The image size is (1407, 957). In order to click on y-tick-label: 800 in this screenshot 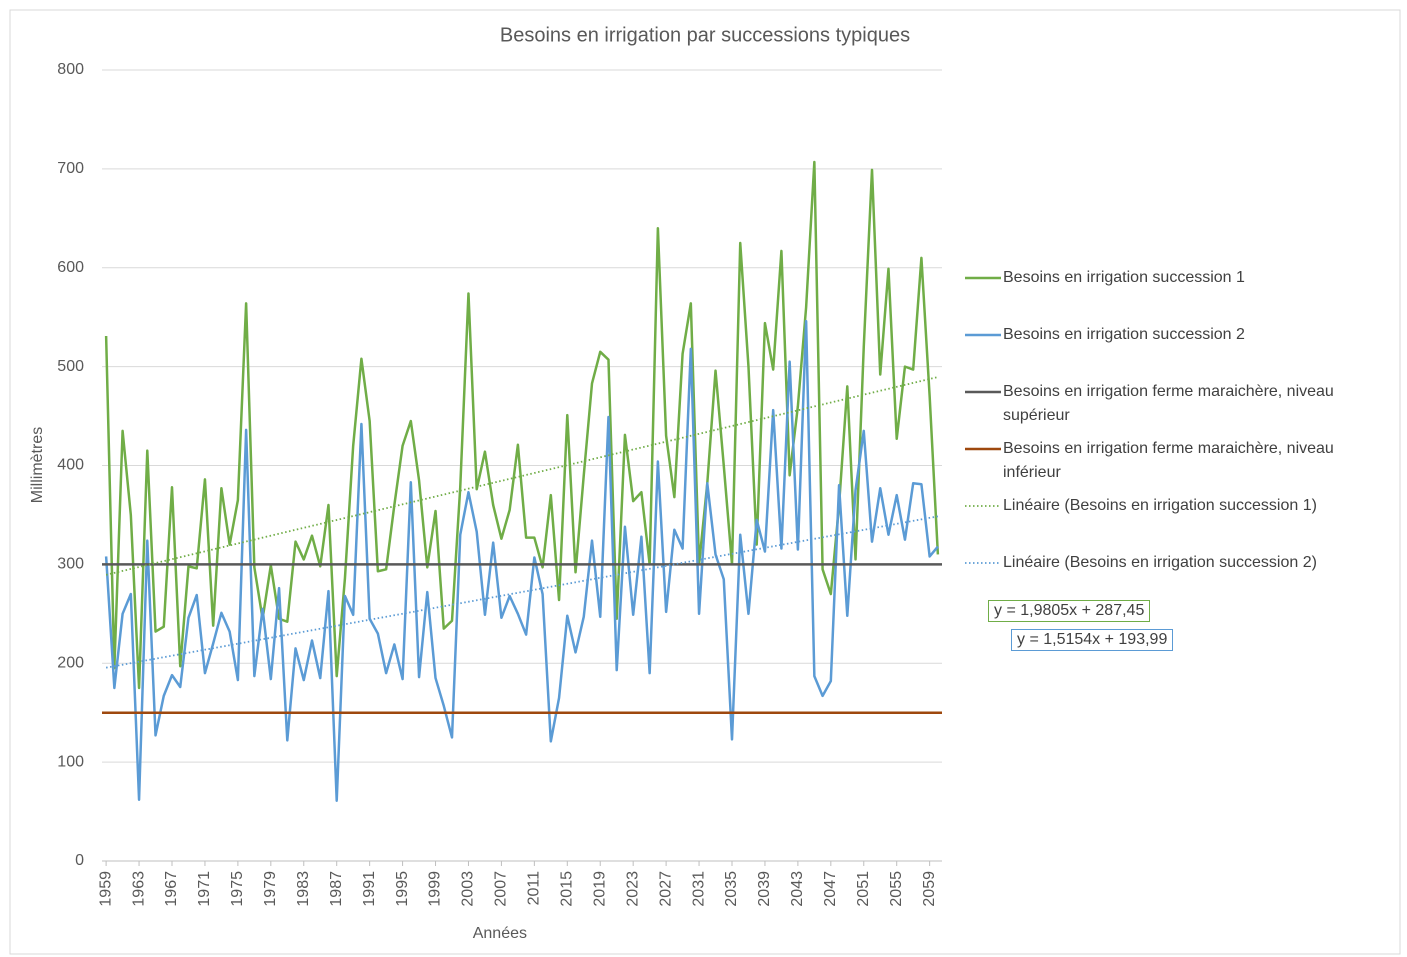, I will do `click(70, 69)`.